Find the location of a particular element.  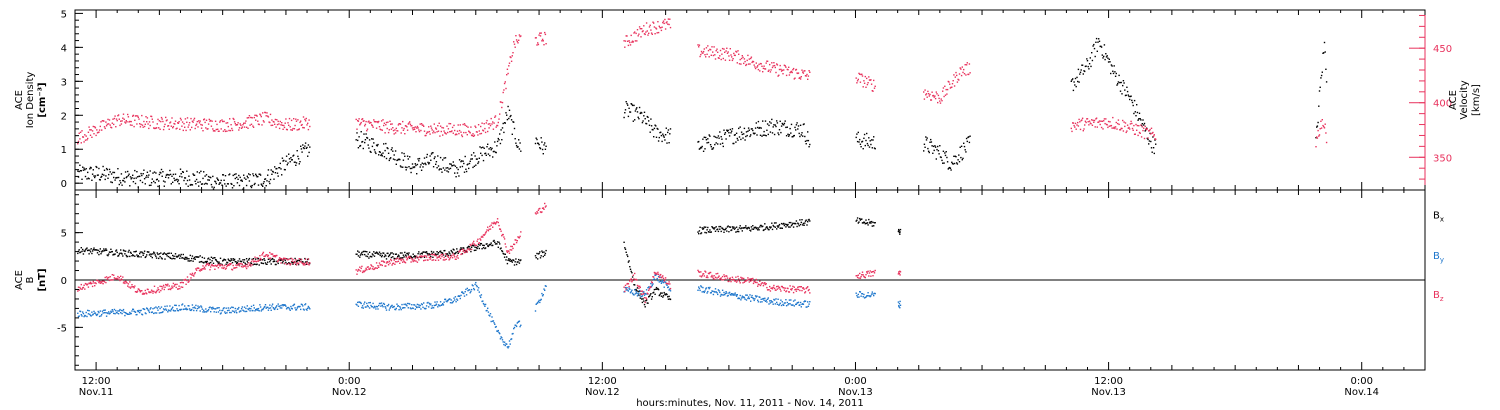

field-tick-label: 5 is located at coordinates (64, 234).